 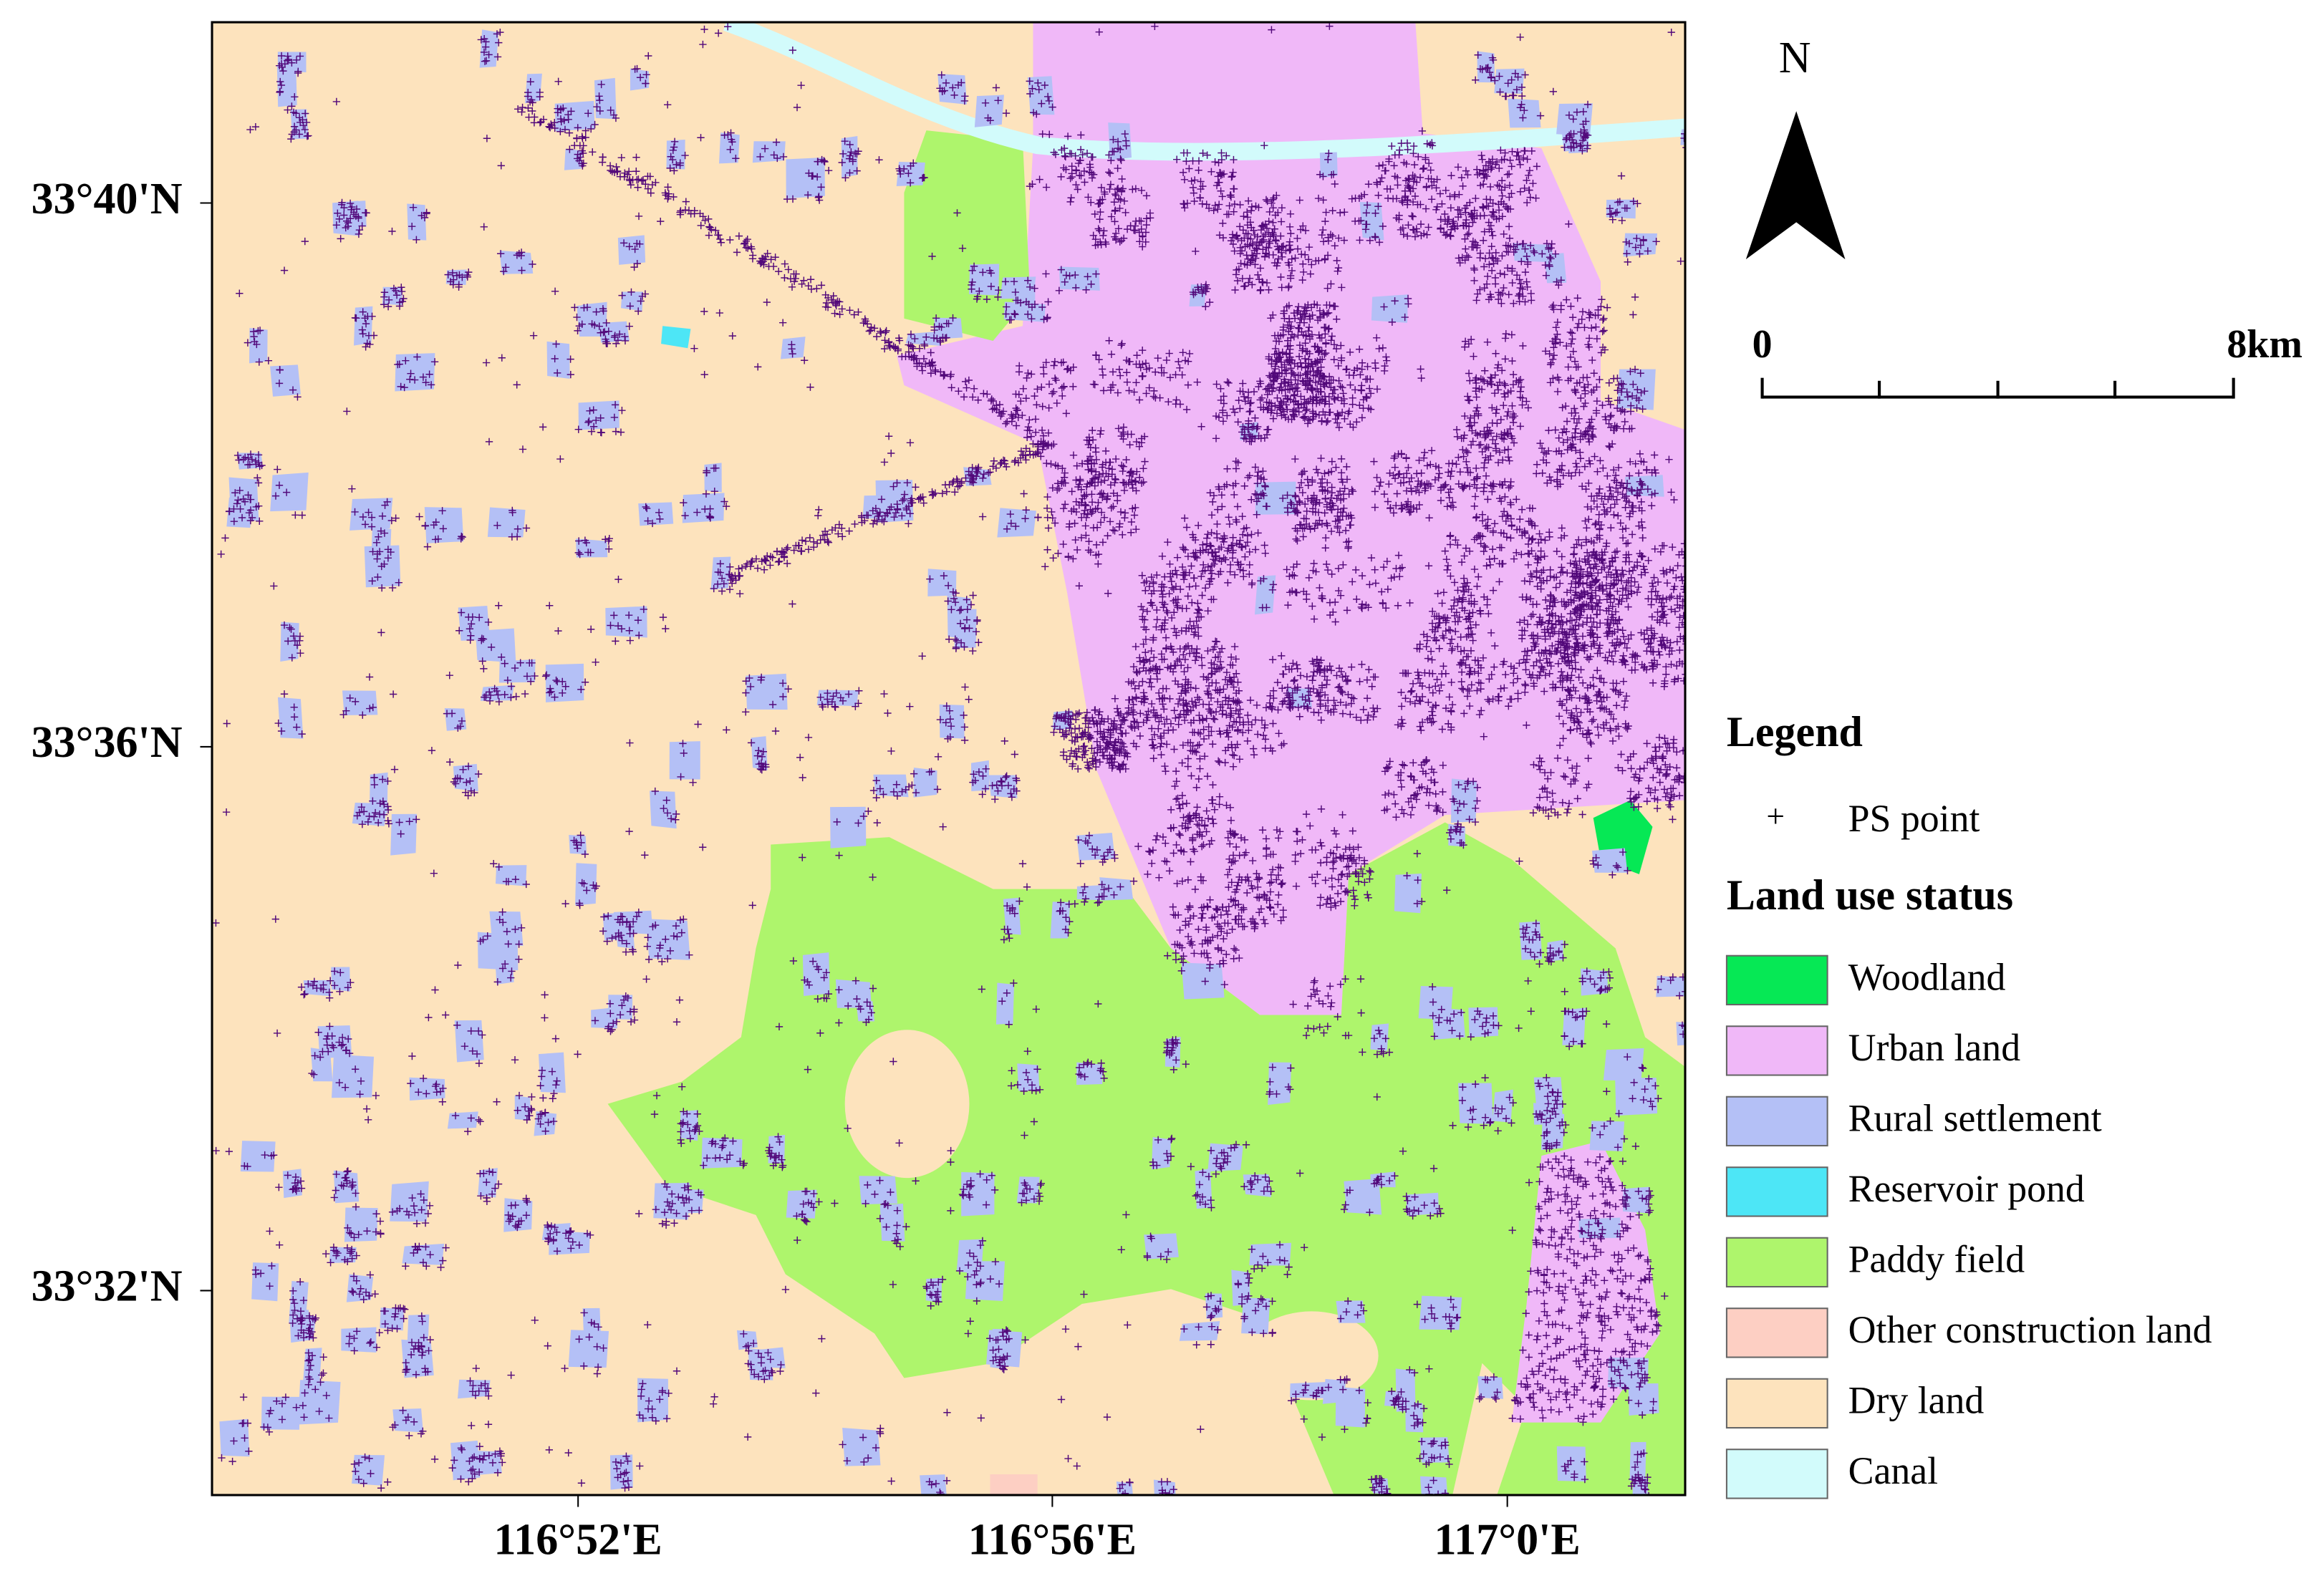 What do you see at coordinates (2265, 344) in the screenshot?
I see `scale-end: 8km` at bounding box center [2265, 344].